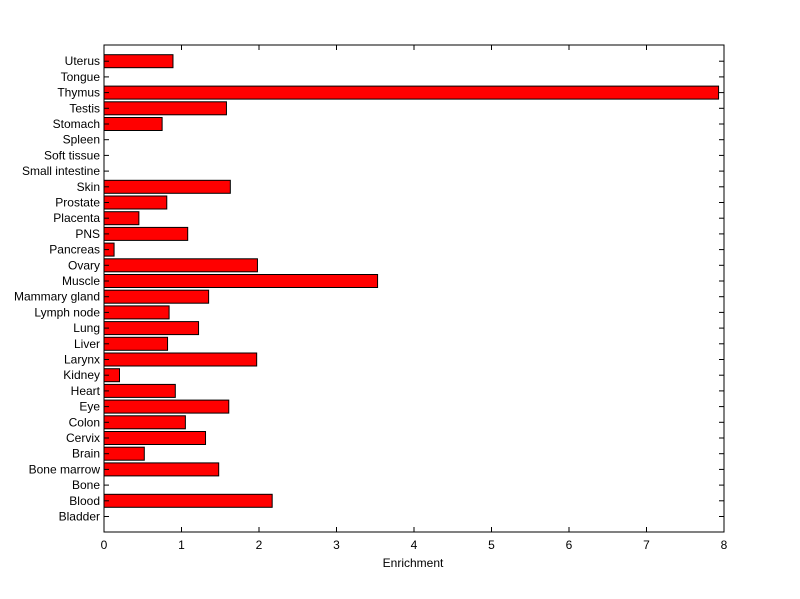 The height and width of the screenshot is (599, 800). I want to click on y-tick-label: Prostate, so click(77, 203).